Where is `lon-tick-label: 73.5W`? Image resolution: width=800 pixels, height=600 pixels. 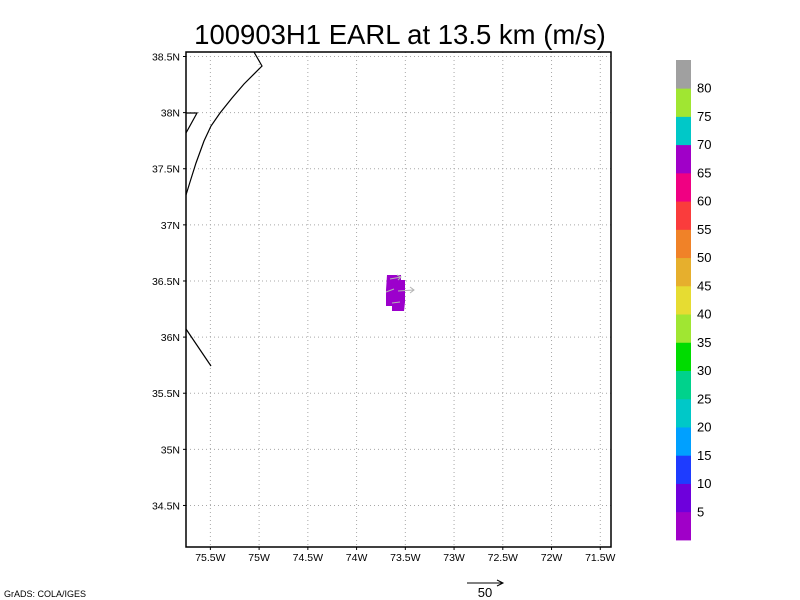
lon-tick-label: 73.5W is located at coordinates (405, 558).